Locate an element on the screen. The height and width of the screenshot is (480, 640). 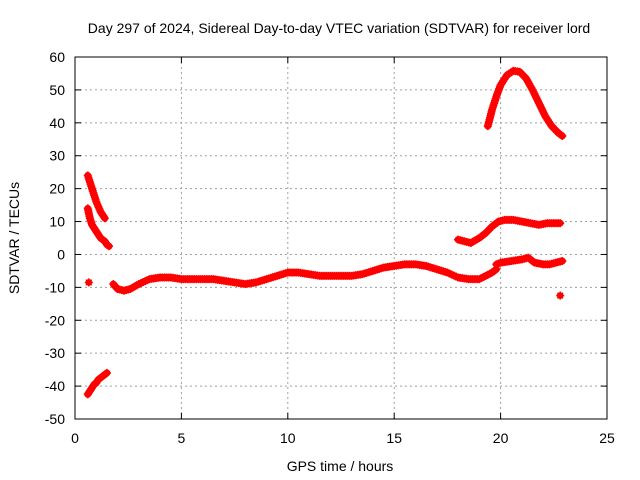
series-track-d-isolated is located at coordinates (88, 282).